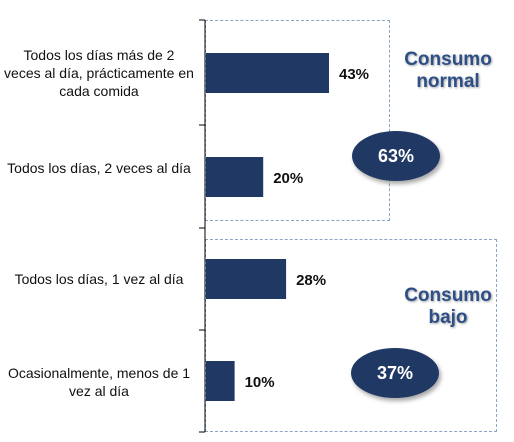 The image size is (514, 442). What do you see at coordinates (311, 280) in the screenshot?
I see `bar-value-label-2: 28%` at bounding box center [311, 280].